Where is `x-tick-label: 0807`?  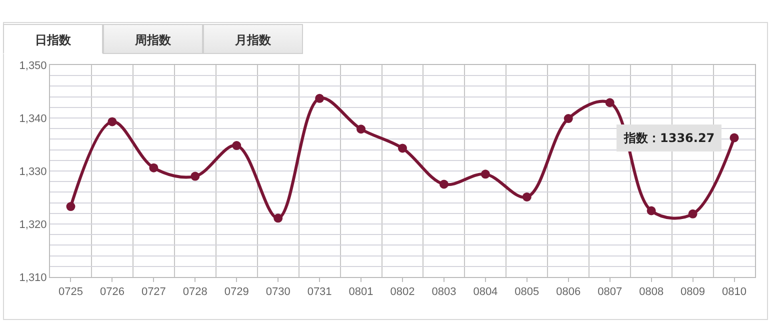 x-tick-label: 0807 is located at coordinates (610, 292).